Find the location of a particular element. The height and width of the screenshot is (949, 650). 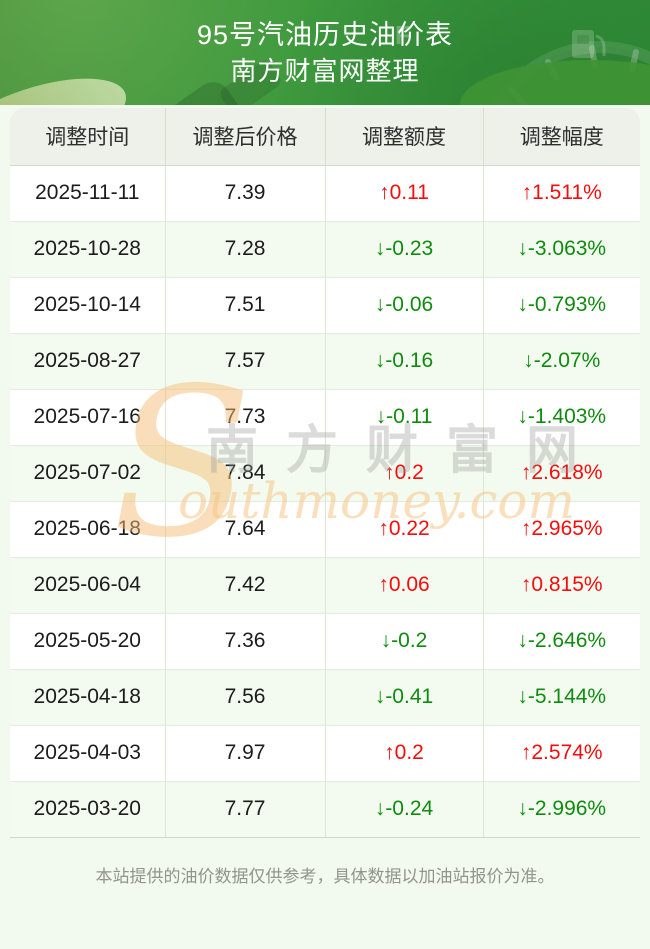

table-row: 2025-10-28 7.28 ↓-0.23 ↓-3.063% is located at coordinates (325, 249).